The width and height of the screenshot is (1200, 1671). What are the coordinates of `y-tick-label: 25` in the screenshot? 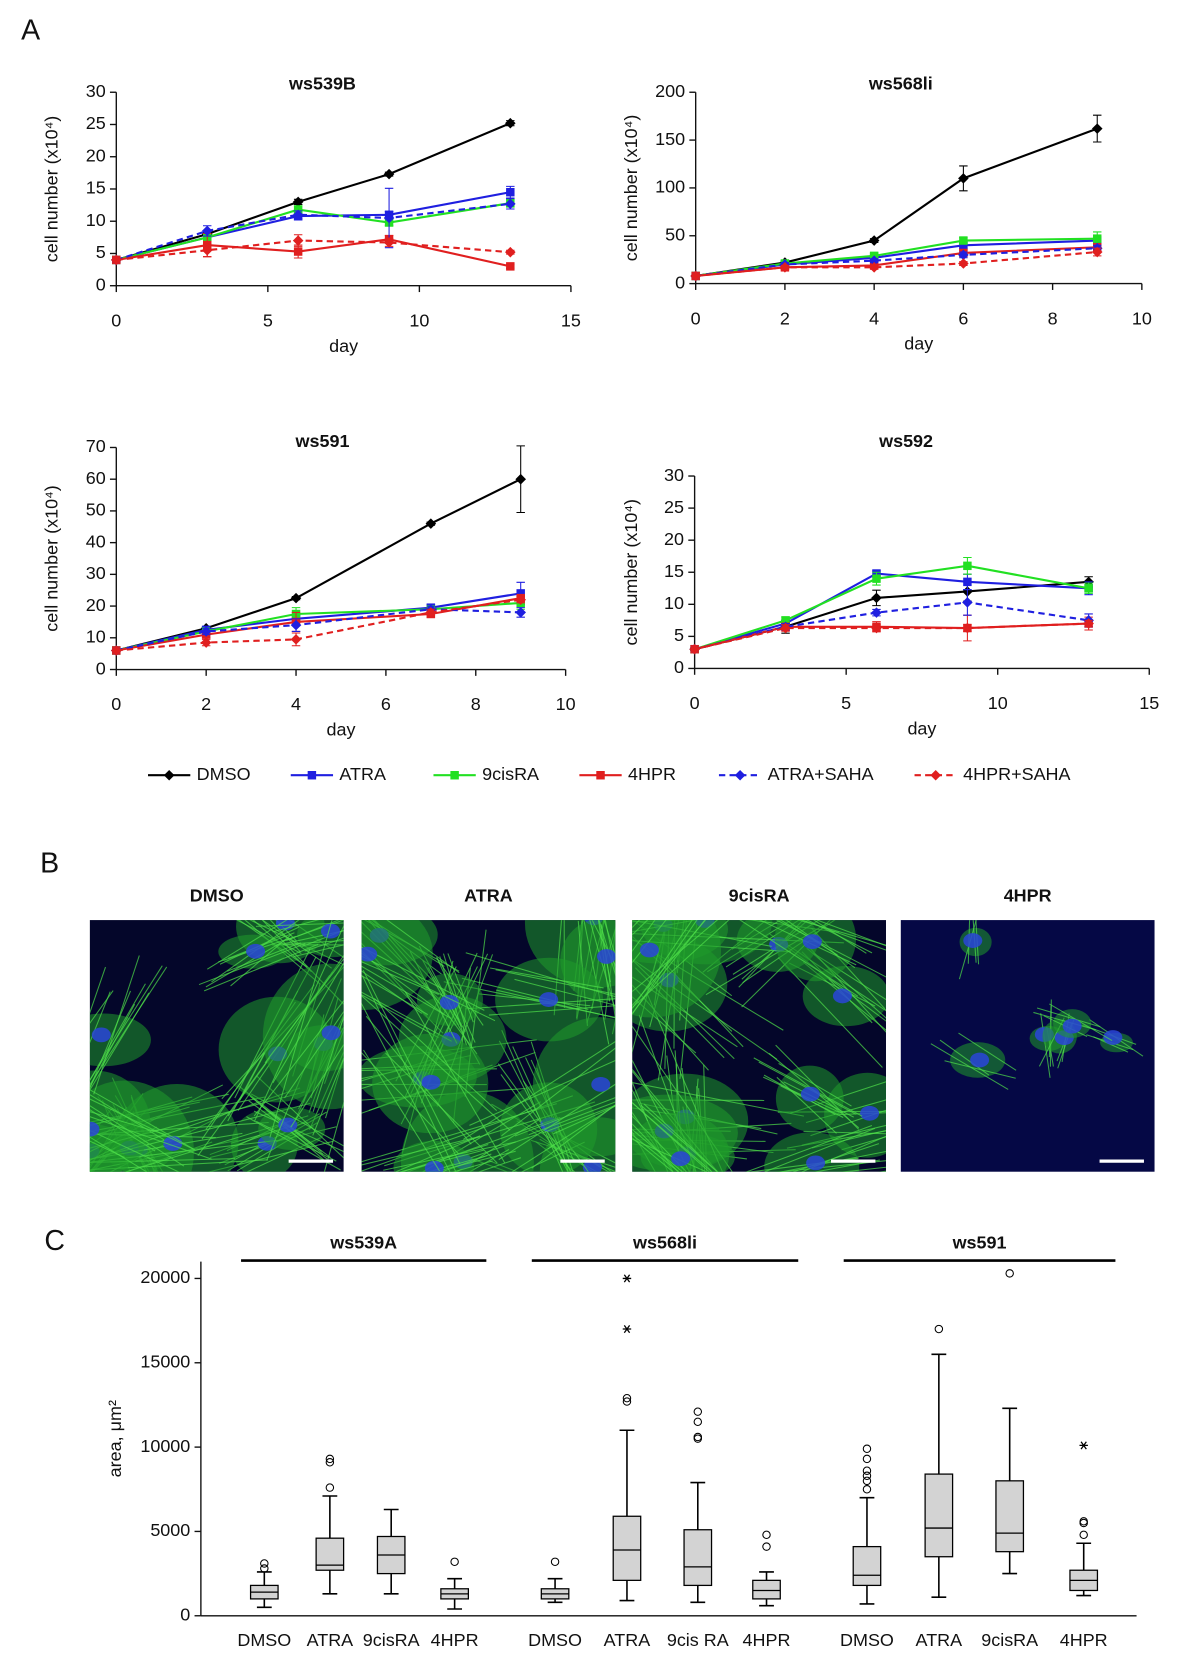 It's located at (96, 123).